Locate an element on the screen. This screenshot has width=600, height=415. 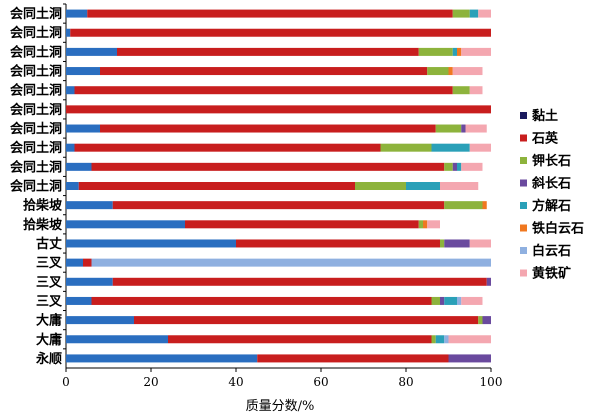
legend-label: 铁白云石 is located at coordinates (557, 229).